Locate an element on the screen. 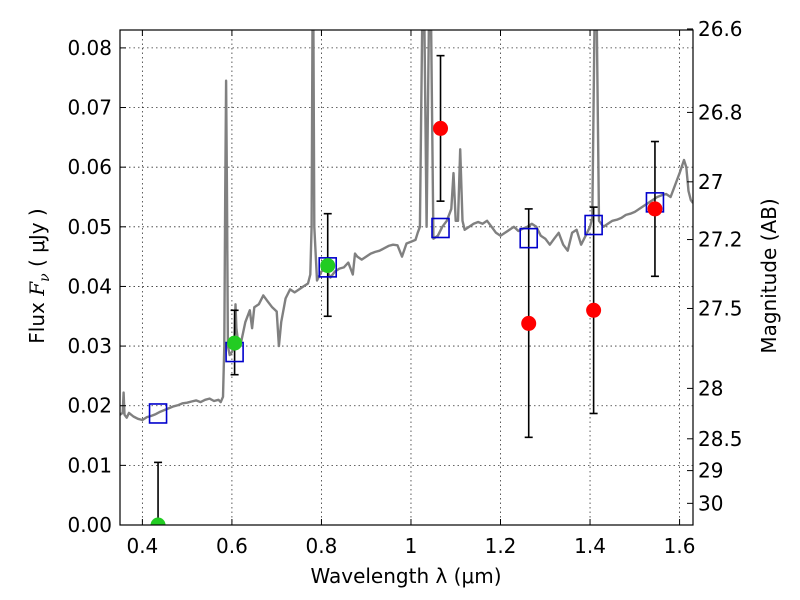 This screenshot has width=800, height=600. y-axis-label-symbol: F is located at coordinates (37, 289).